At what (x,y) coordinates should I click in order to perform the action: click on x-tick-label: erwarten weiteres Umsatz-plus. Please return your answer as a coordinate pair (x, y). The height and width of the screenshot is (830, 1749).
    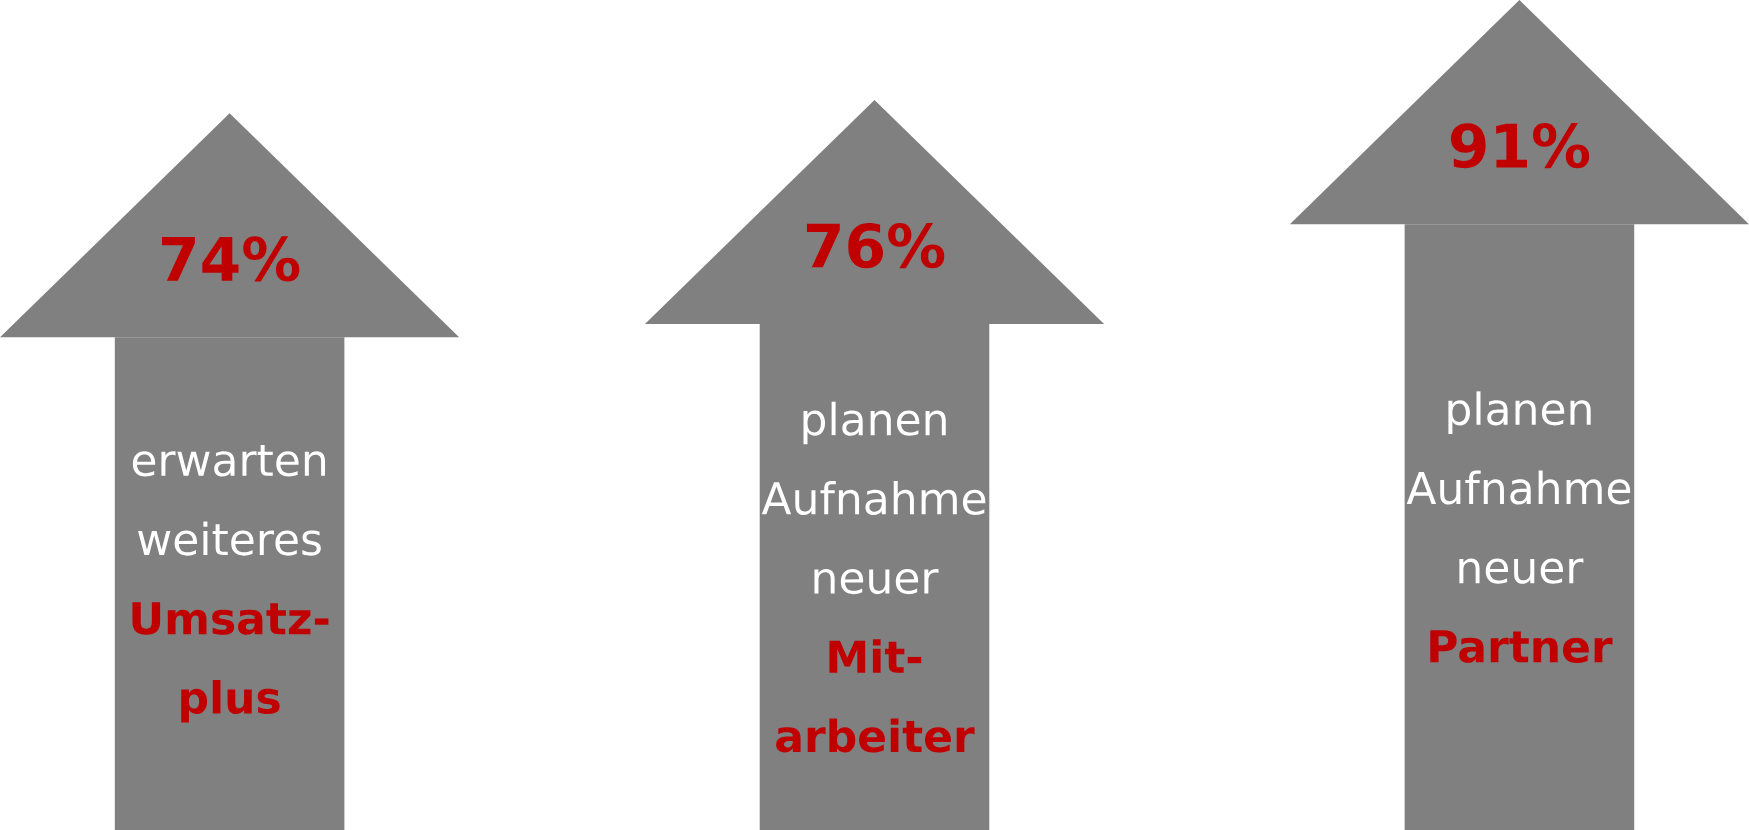
    Looking at the image, I should click on (230, 583).